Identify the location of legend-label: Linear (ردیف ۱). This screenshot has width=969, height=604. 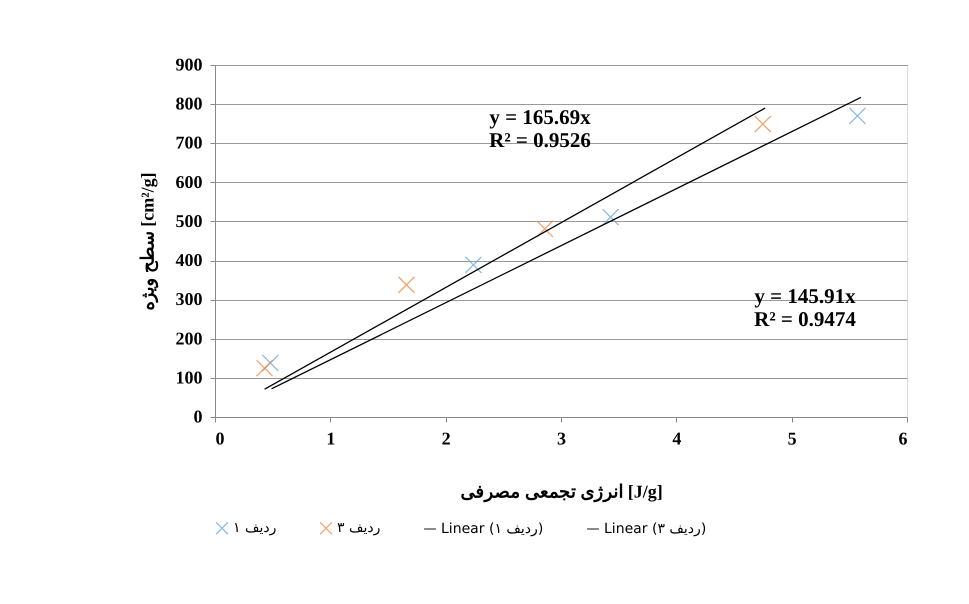
(492, 529).